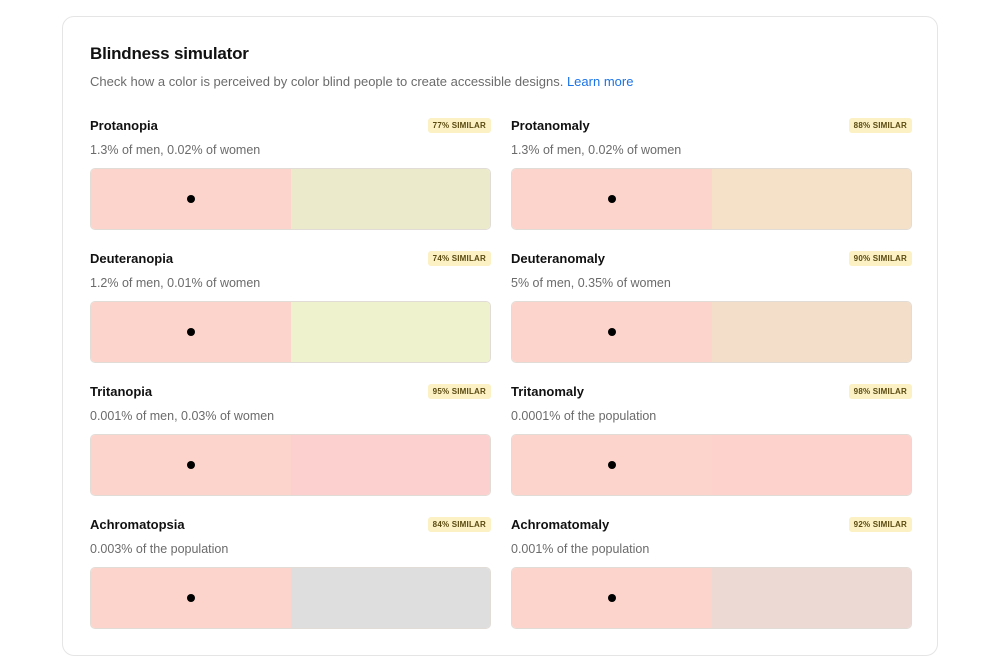 This screenshot has height=668, width=1000. Describe the element at coordinates (550, 125) in the screenshot. I see `simulation-name: Protanomaly` at that location.